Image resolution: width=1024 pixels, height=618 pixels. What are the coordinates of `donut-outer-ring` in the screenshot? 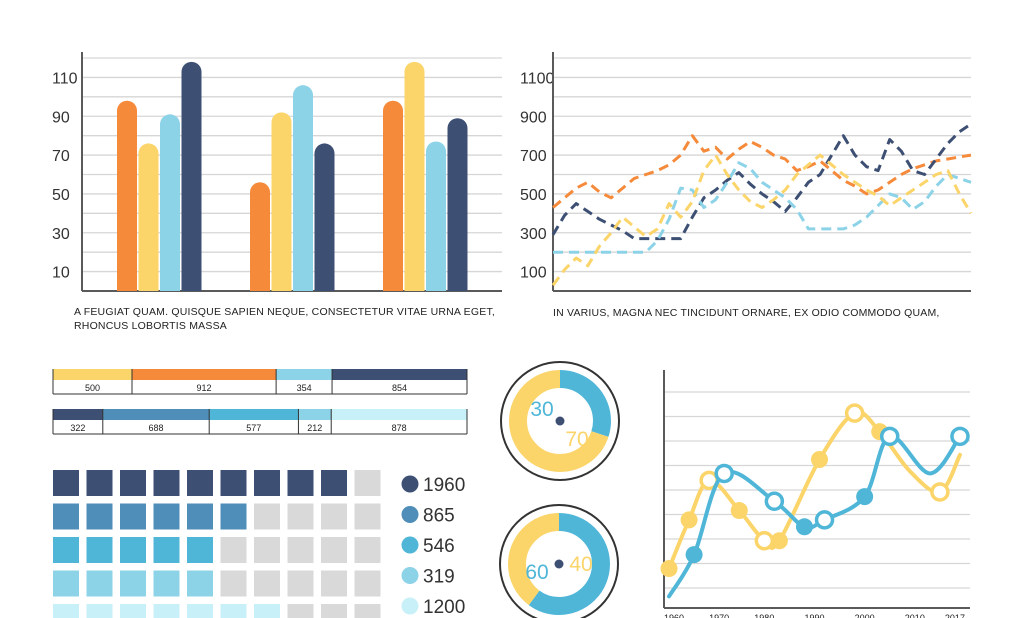 It's located at (559, 561).